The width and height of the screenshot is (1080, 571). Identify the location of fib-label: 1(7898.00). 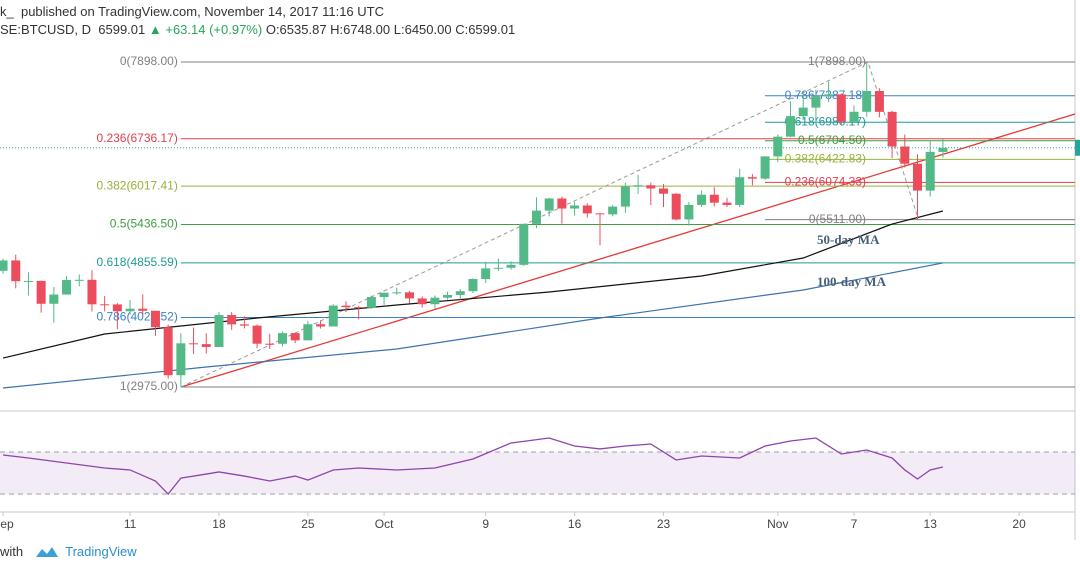
(837, 61).